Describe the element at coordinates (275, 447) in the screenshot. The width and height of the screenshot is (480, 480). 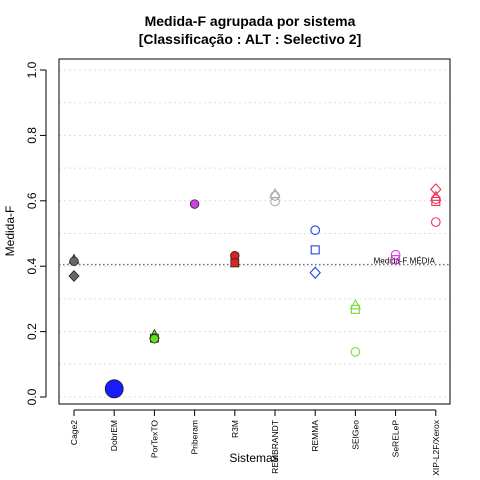
I see `x-tick-label: REMBRANDT` at that location.